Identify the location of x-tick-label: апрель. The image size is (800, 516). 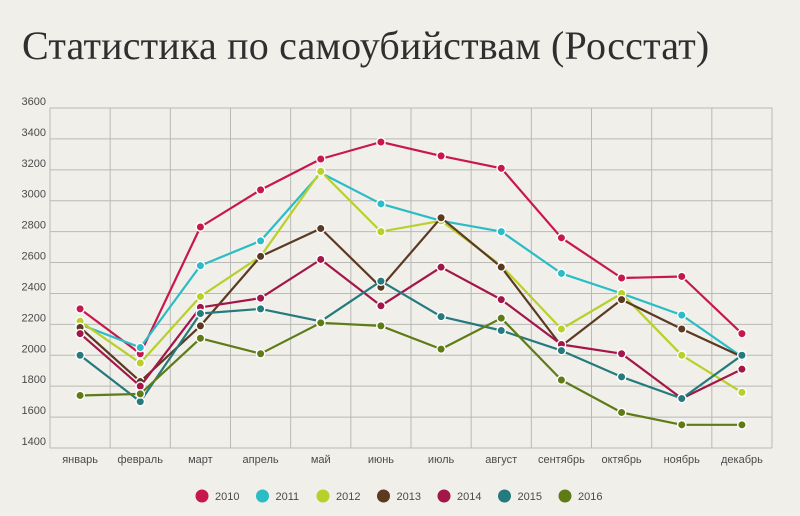
(261, 460).